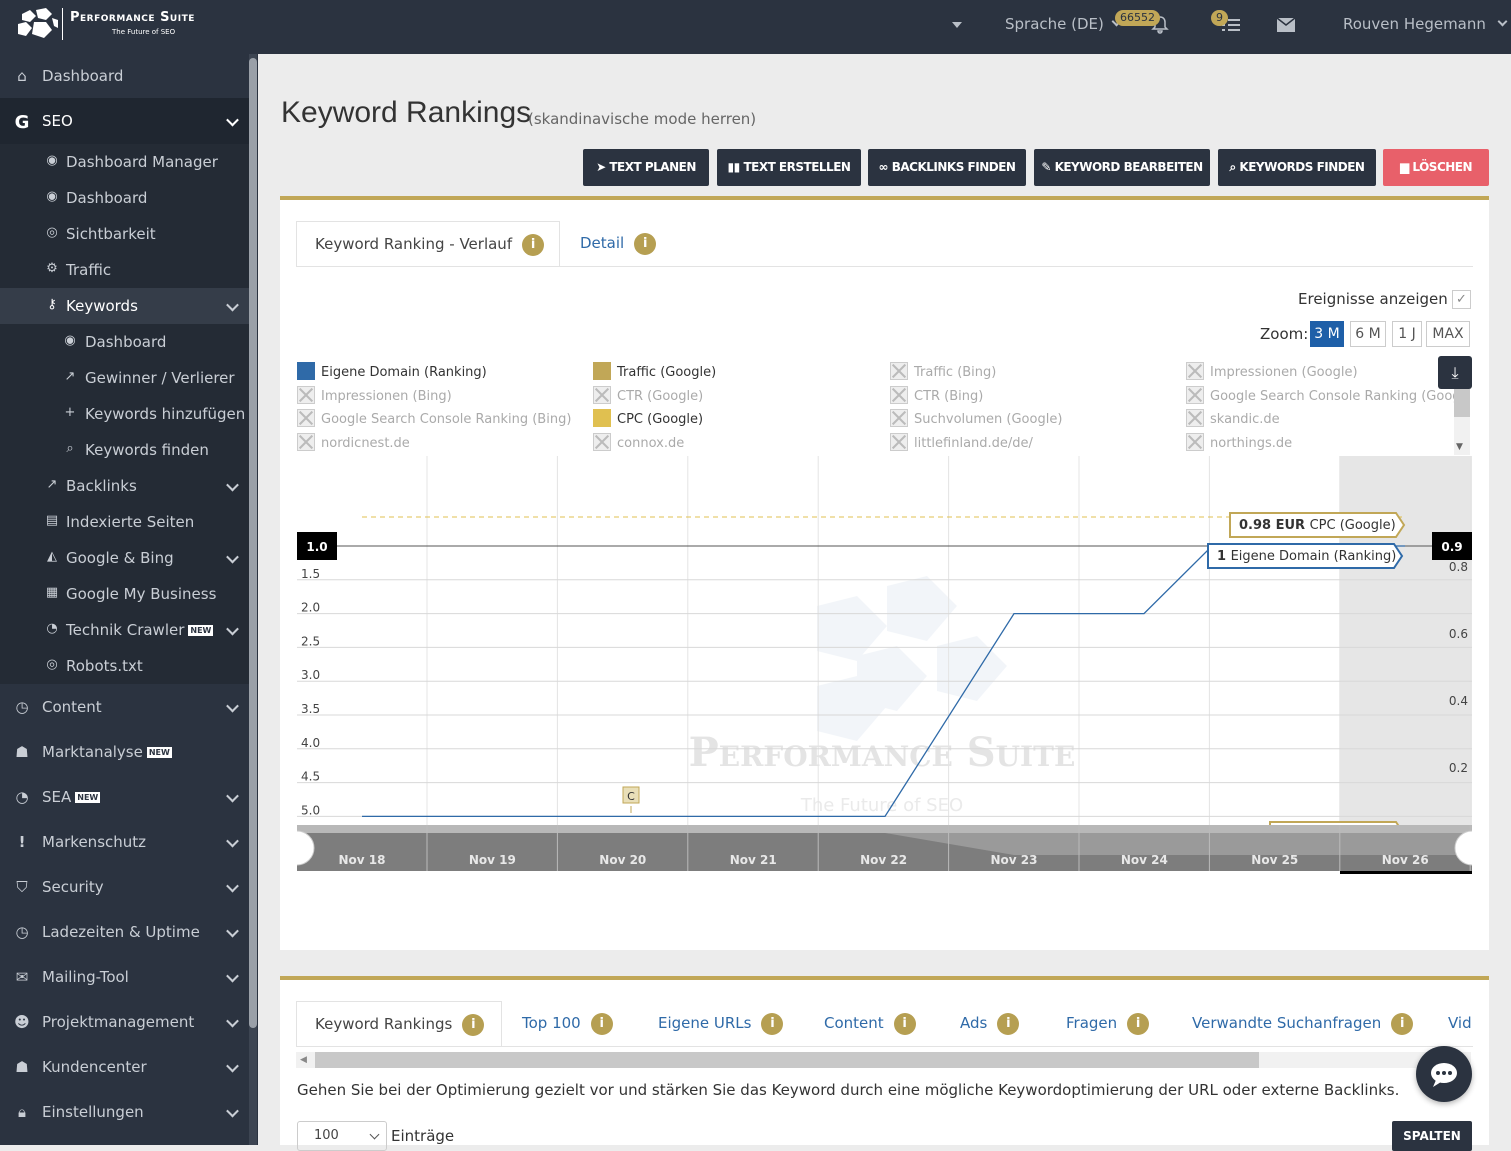  What do you see at coordinates (1122, 167) in the screenshot?
I see `keyword-bearbeiten-button: ✎ KEYWORD BEARBEITEN` at bounding box center [1122, 167].